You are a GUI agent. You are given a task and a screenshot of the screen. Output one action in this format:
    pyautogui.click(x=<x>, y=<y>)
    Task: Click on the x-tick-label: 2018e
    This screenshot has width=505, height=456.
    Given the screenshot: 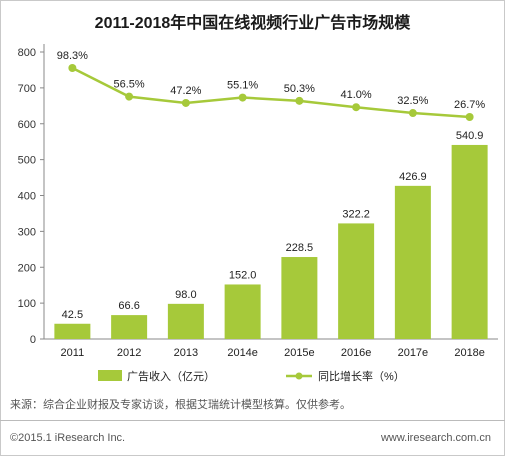 What is the action you would take?
    pyautogui.click(x=469, y=353)
    